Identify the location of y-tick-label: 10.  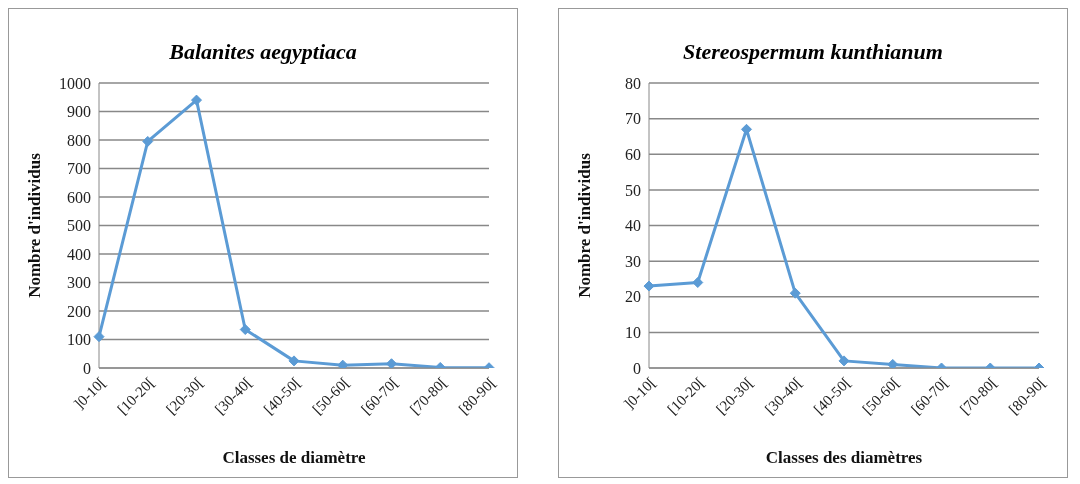
(633, 333).